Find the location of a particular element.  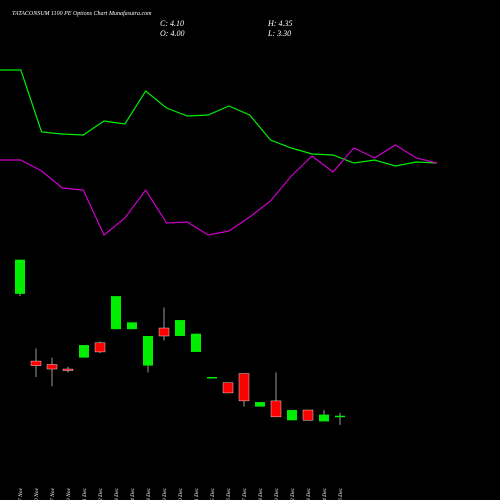

x-tick-label: 11 Dec is located at coordinates (197, 493).